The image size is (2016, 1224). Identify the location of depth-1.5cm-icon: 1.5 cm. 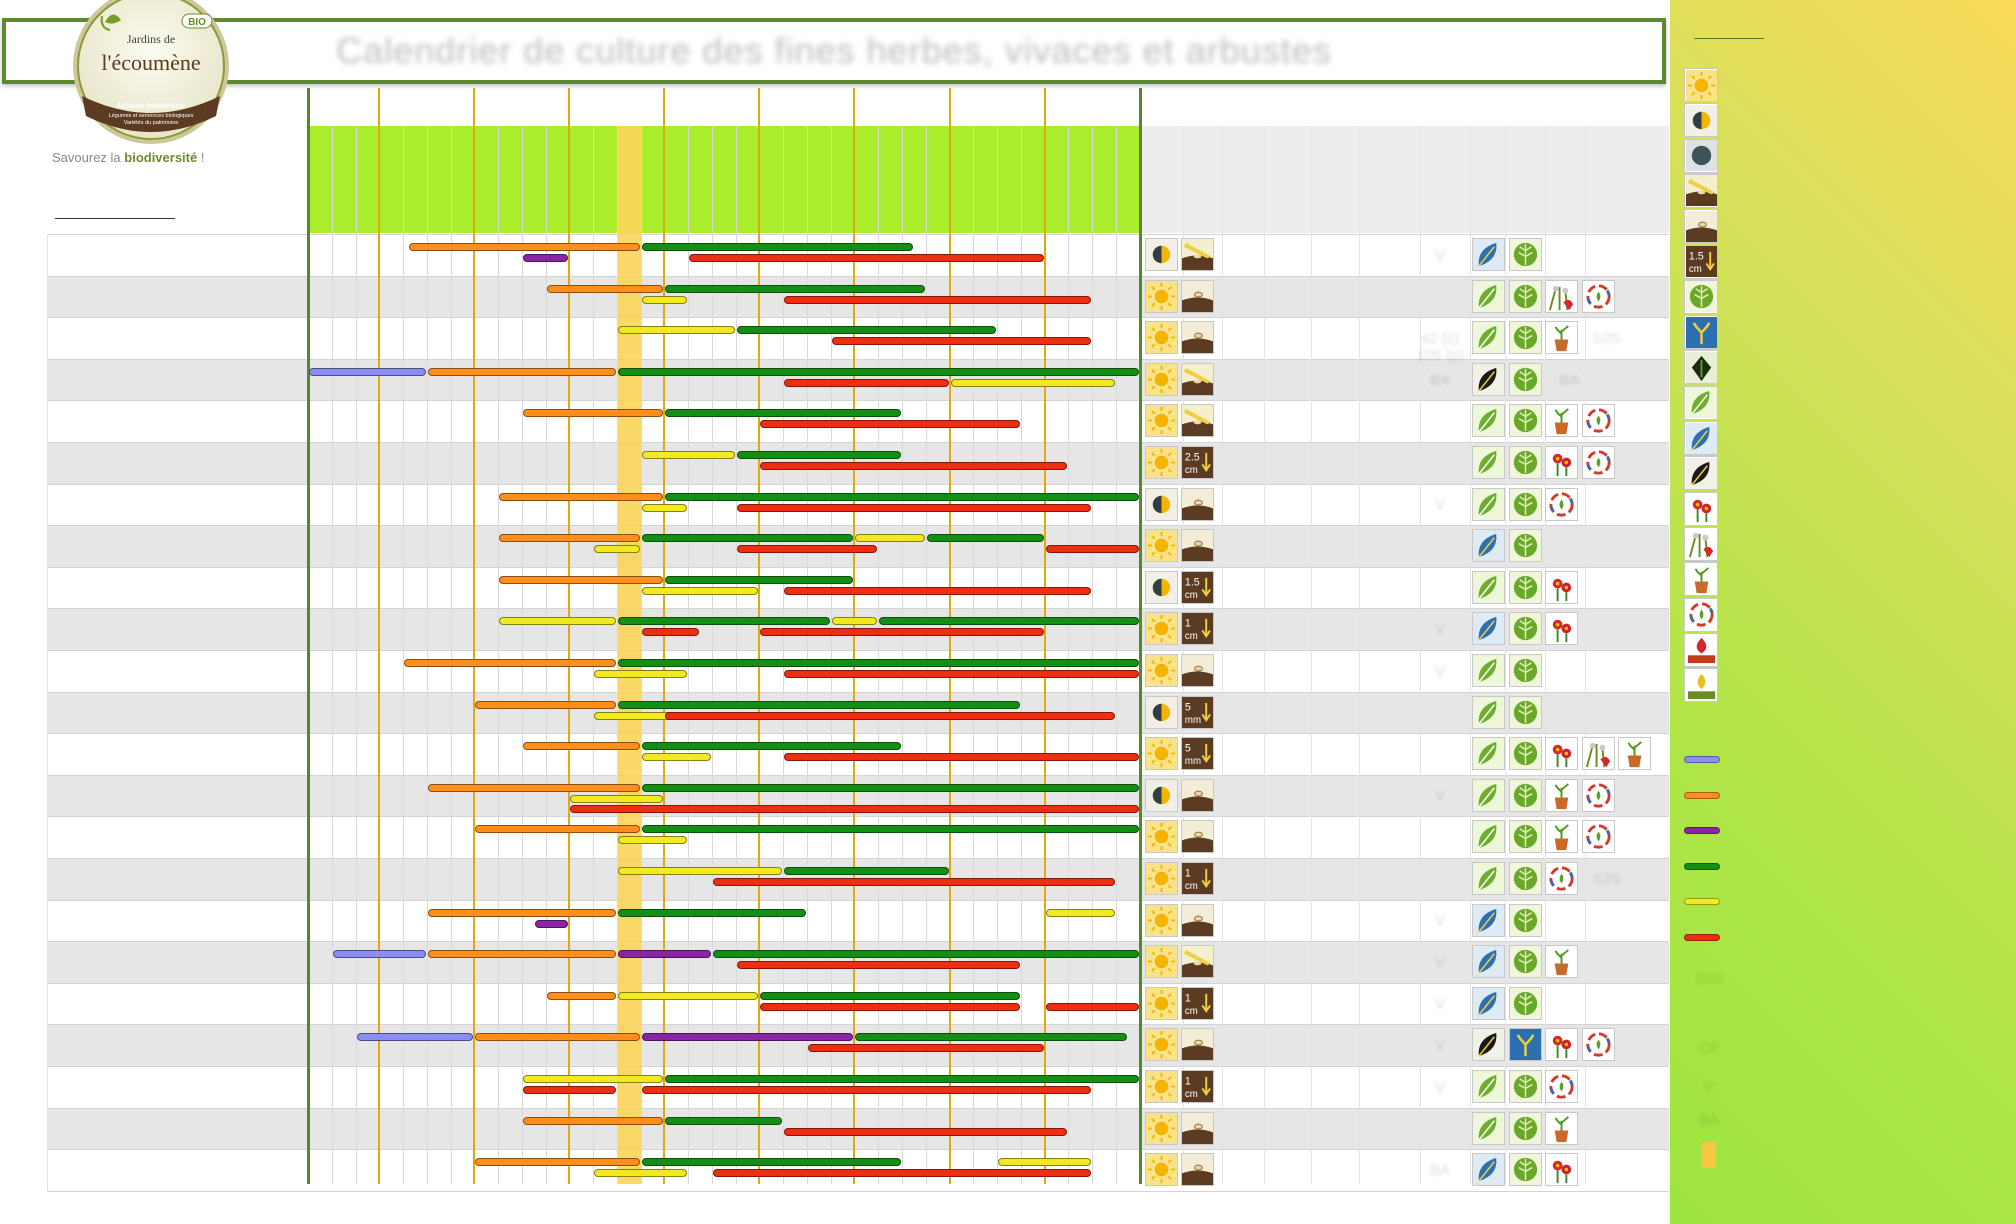
(1197, 587).